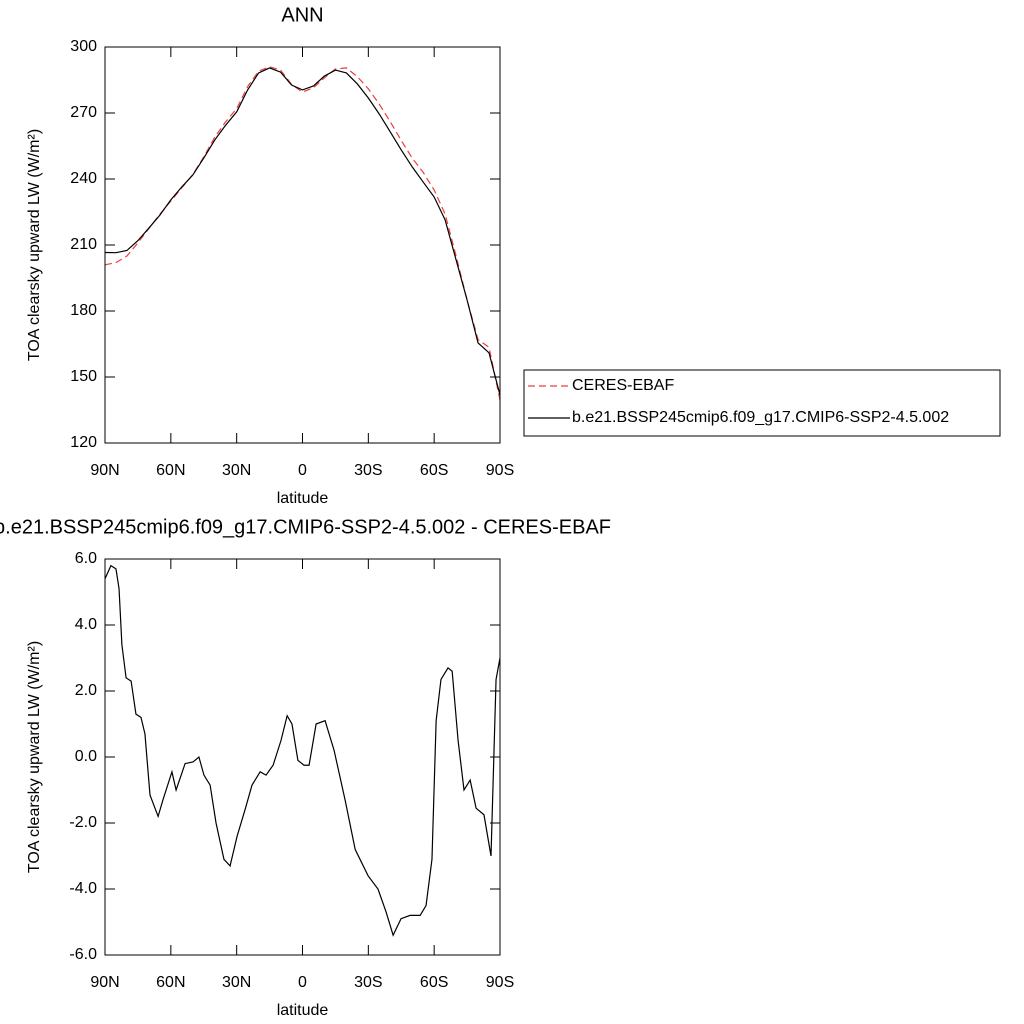 Image resolution: width=1024 pixels, height=1024 pixels. Describe the element at coordinates (83, 822) in the screenshot. I see `y-tick-label: -2.0` at that location.